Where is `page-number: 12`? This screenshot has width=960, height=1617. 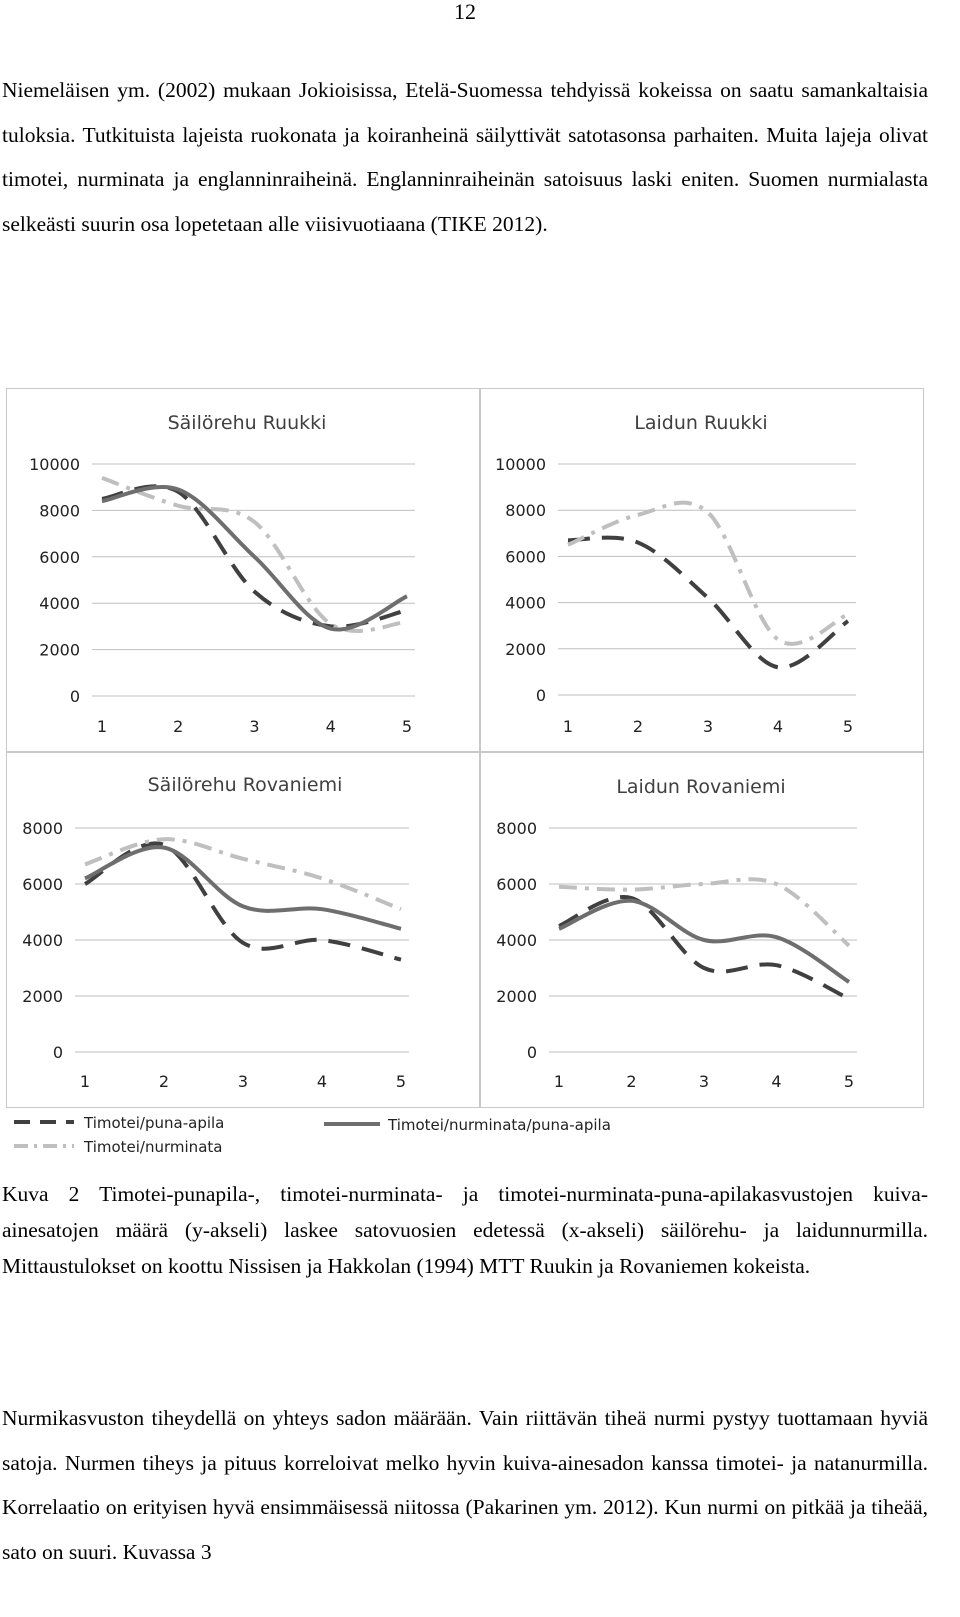 page-number: 12 is located at coordinates (465, 12).